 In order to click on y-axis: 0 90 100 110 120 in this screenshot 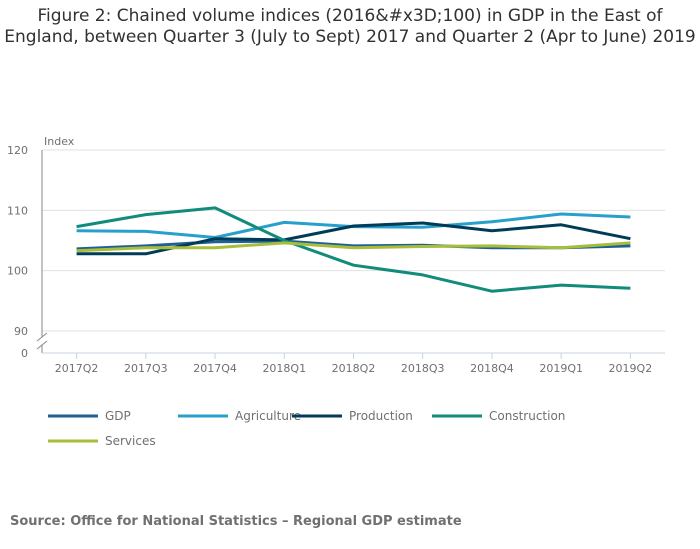, I will do `click(27, 252)`.